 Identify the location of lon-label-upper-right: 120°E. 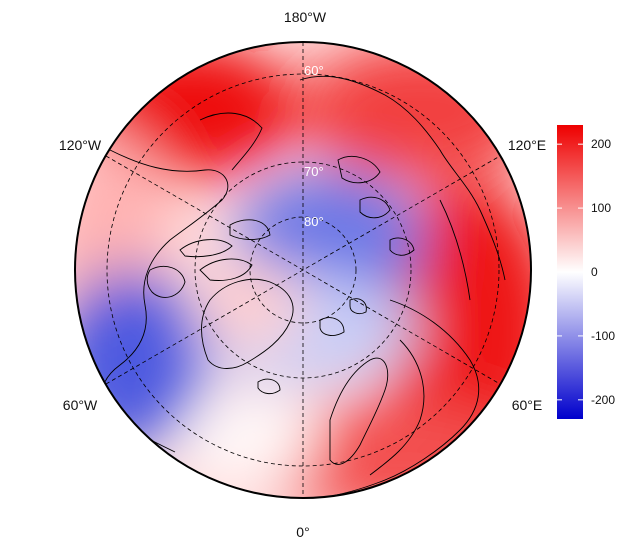
(527, 145).